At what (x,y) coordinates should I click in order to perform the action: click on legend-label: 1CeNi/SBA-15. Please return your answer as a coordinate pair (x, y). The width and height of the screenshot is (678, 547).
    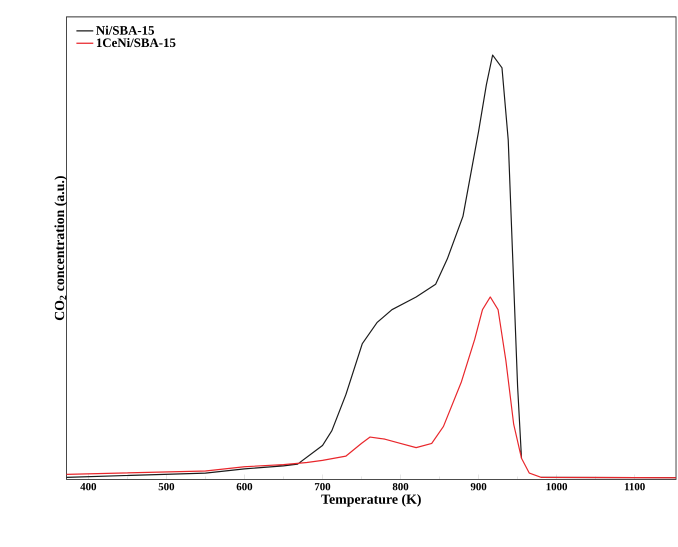
    Looking at the image, I should click on (136, 43).